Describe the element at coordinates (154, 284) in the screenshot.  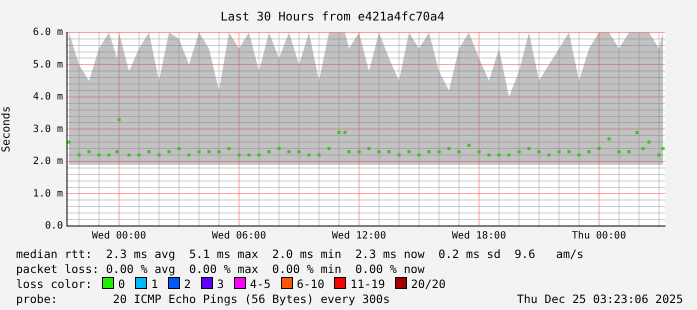
I see `legend-label: 1` at that location.